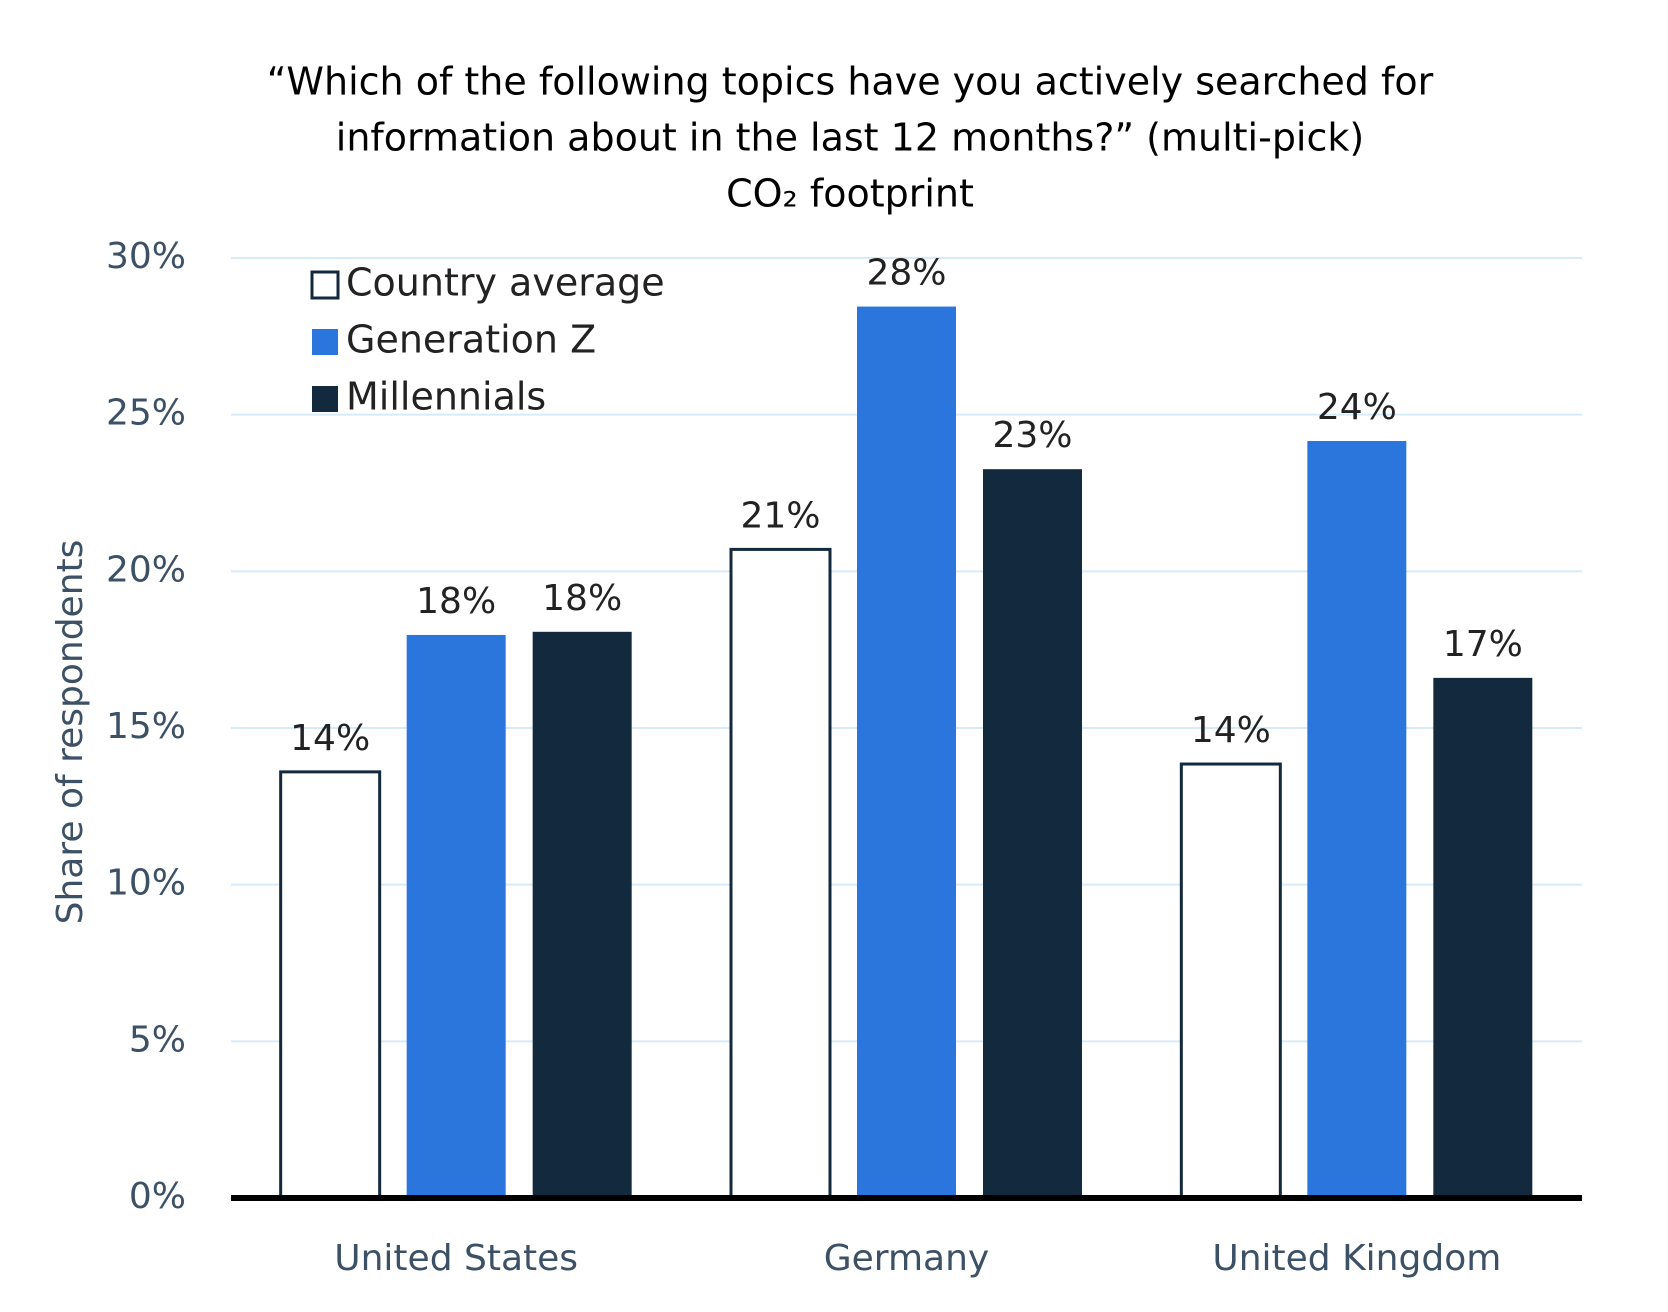 This screenshot has height=1312, width=1668. Describe the element at coordinates (146, 726) in the screenshot. I see `y-tick-label: 15%` at that location.